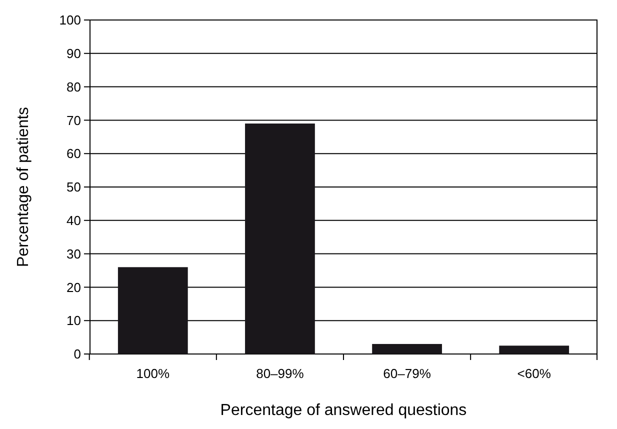 The width and height of the screenshot is (617, 429). What do you see at coordinates (73, 254) in the screenshot?
I see `y-tick-label: 30` at bounding box center [73, 254].